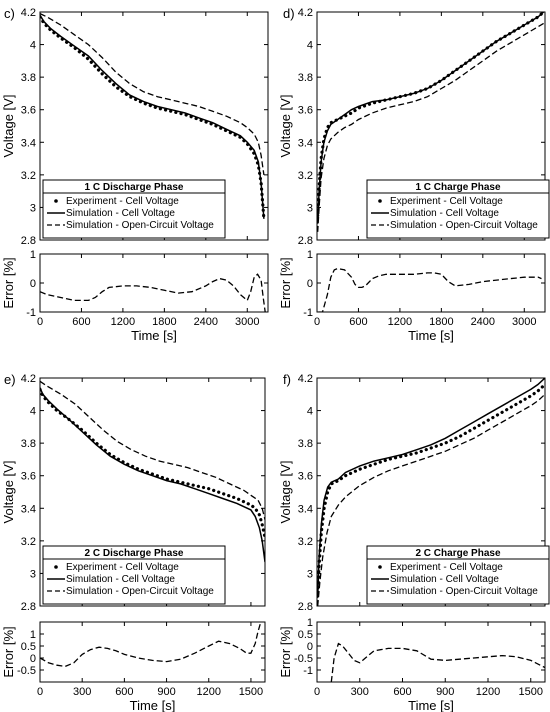 The image size is (550, 712). Describe the element at coordinates (8, 651) in the screenshot. I see `y-axis-label: Error [%]` at that location.